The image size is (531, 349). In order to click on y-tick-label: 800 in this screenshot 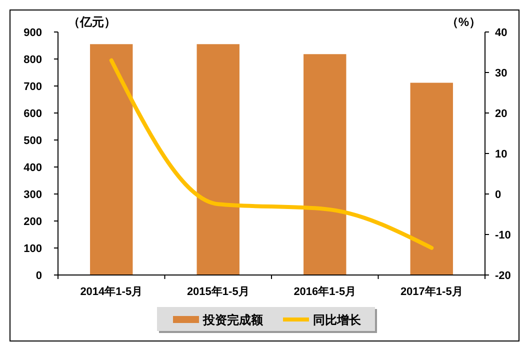, I will do `click(33, 60)`.